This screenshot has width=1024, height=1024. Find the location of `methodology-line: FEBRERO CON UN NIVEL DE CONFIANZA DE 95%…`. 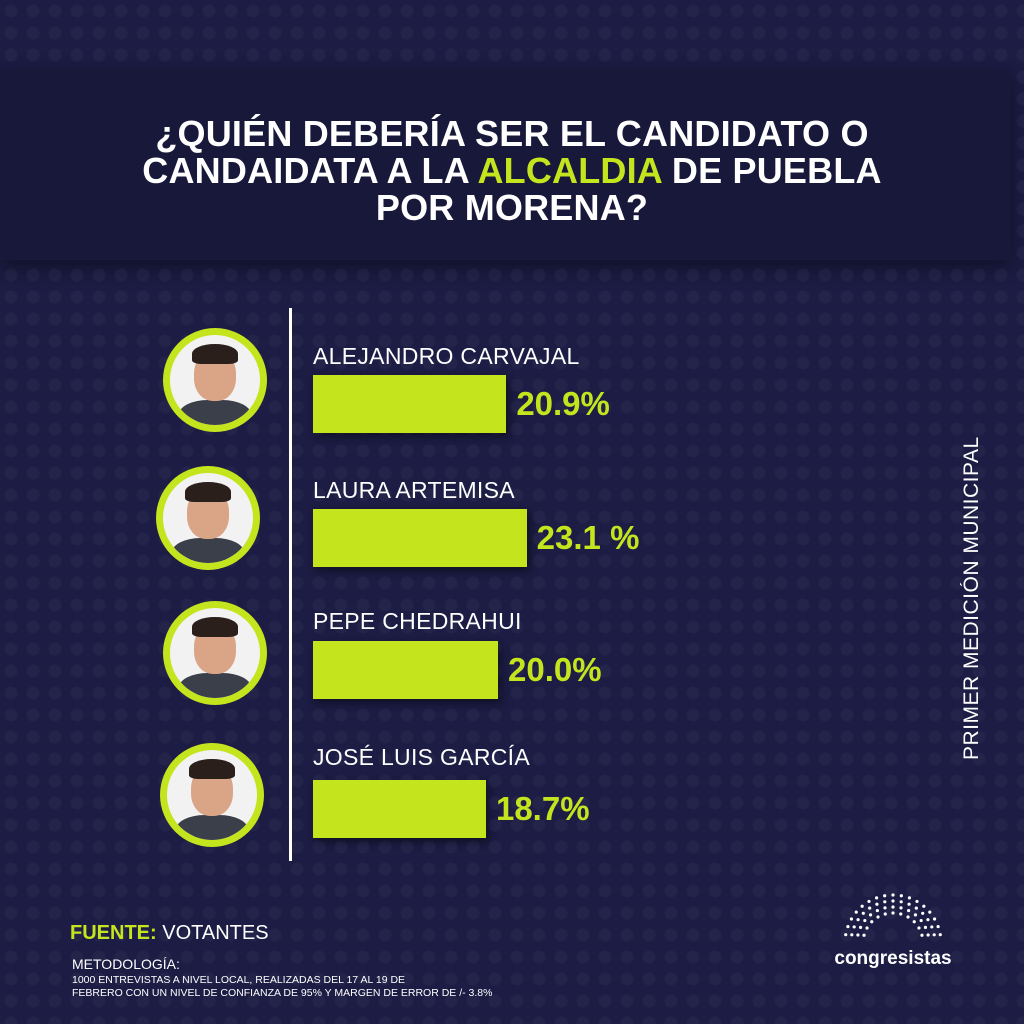

methodology-line: FEBRERO CON UN NIVEL DE CONFIANZA DE 95%… is located at coordinates (282, 993).